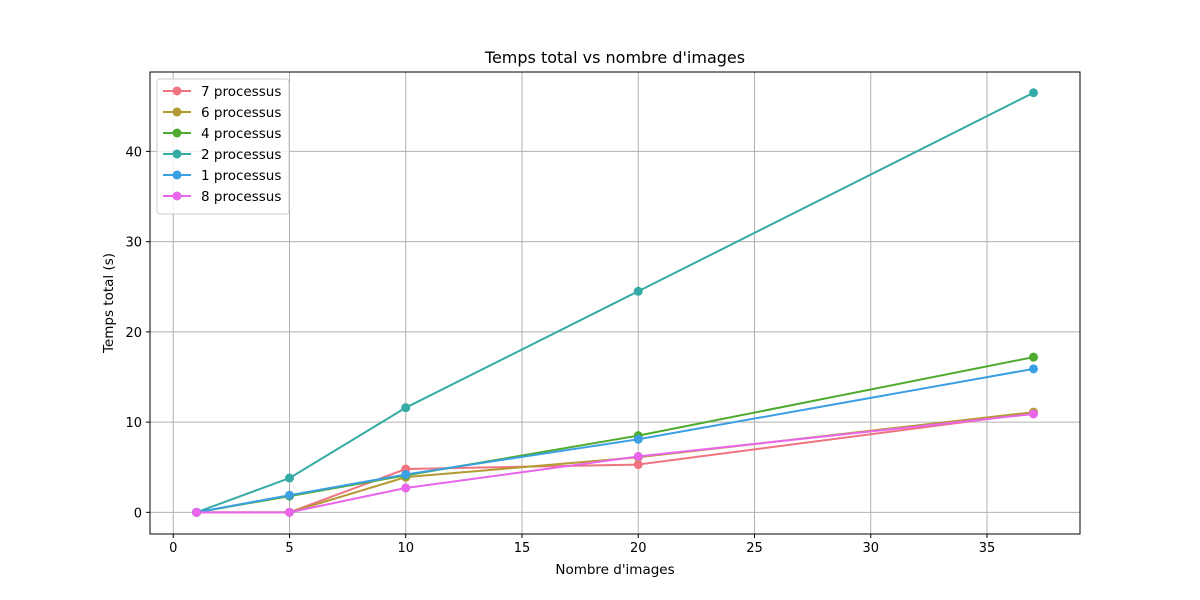 This screenshot has width=1200, height=600. What do you see at coordinates (241, 155) in the screenshot?
I see `legend-label: 2 processus` at bounding box center [241, 155].